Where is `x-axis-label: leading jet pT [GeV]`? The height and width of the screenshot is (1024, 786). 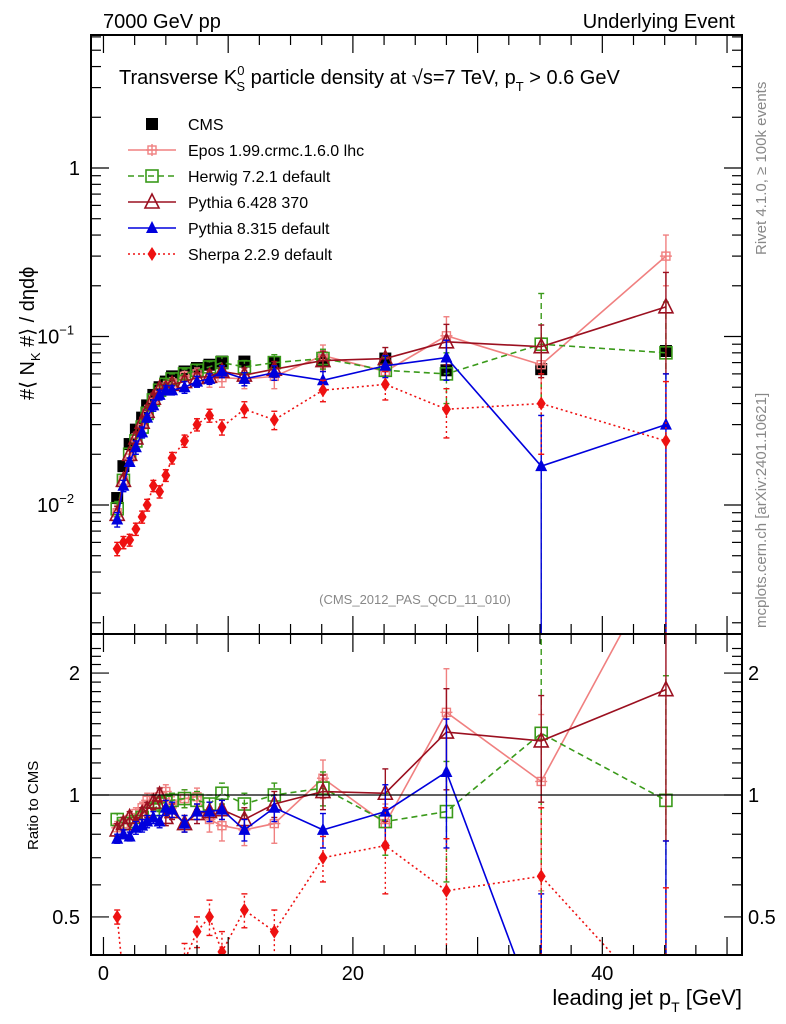
x-axis-label: leading jet pT [GeV] is located at coordinates (647, 1000).